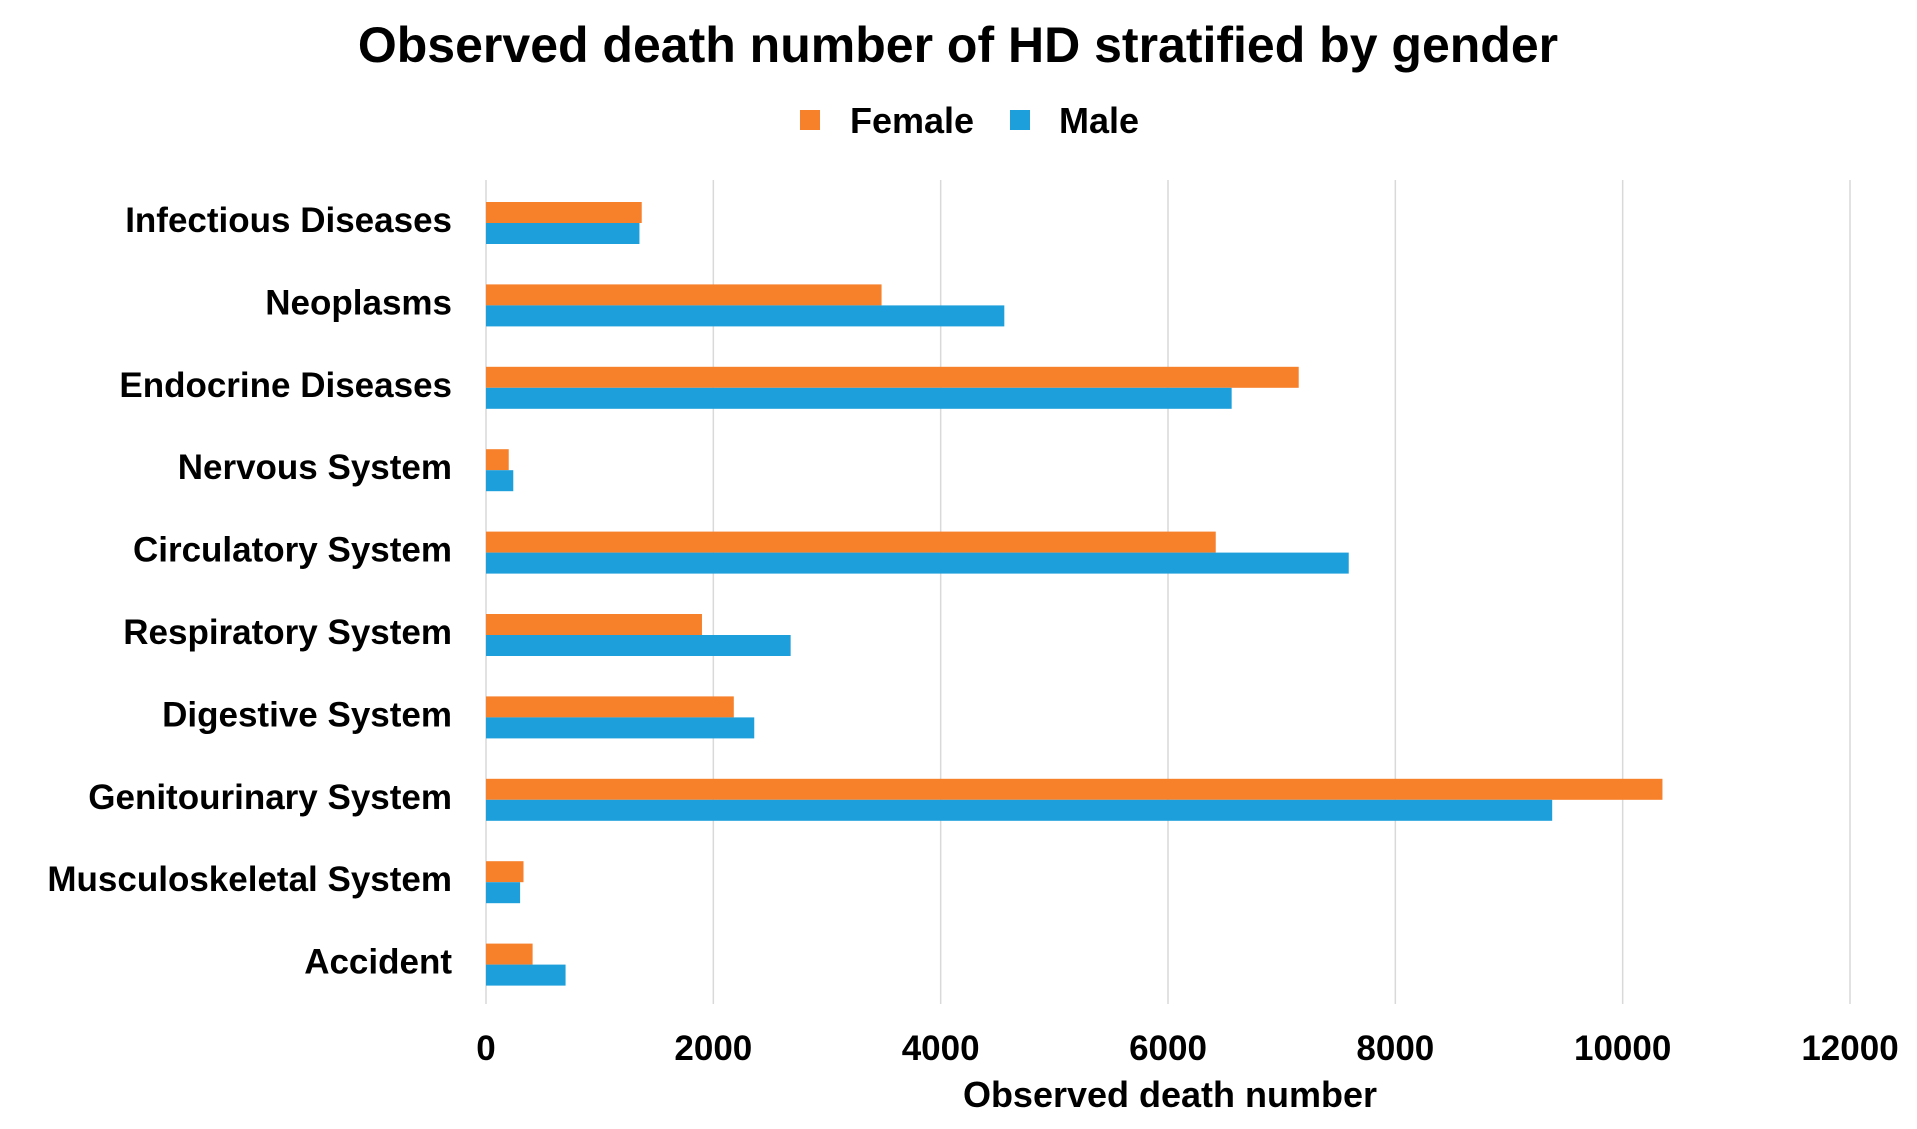 The width and height of the screenshot is (1917, 1129). I want to click on bar-female-respiratory-system, so click(594, 624).